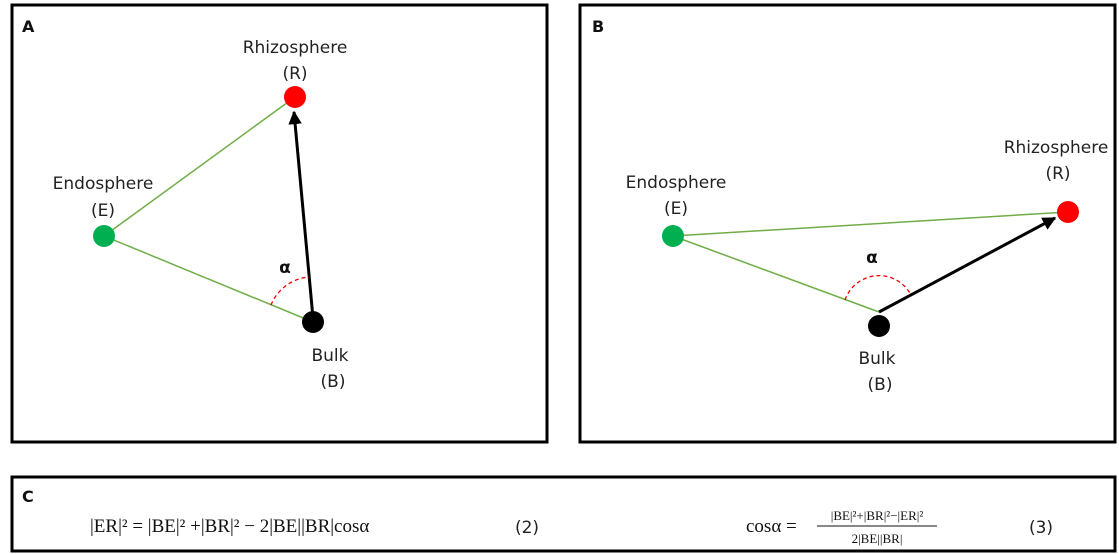 The width and height of the screenshot is (1119, 554). I want to click on equation-number: (2), so click(527, 528).